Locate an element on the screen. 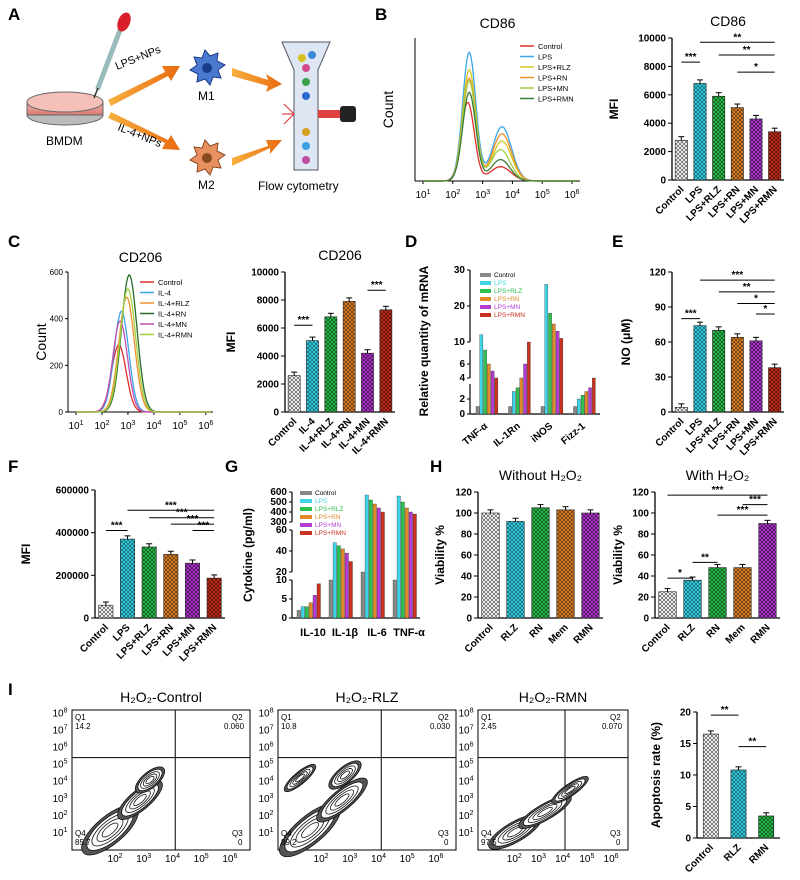  y-tick-label: 40 is located at coordinates (644, 577).